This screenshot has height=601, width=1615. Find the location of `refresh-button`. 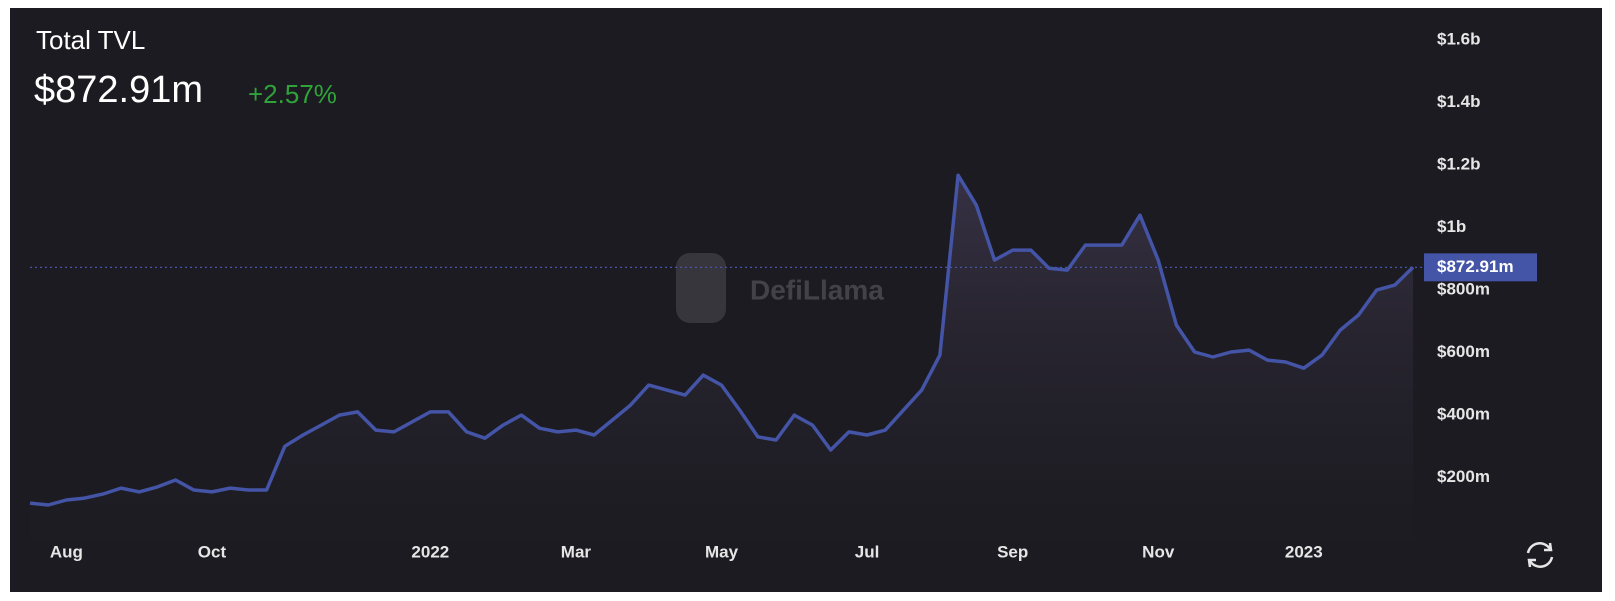

refresh-button is located at coordinates (1540, 555).